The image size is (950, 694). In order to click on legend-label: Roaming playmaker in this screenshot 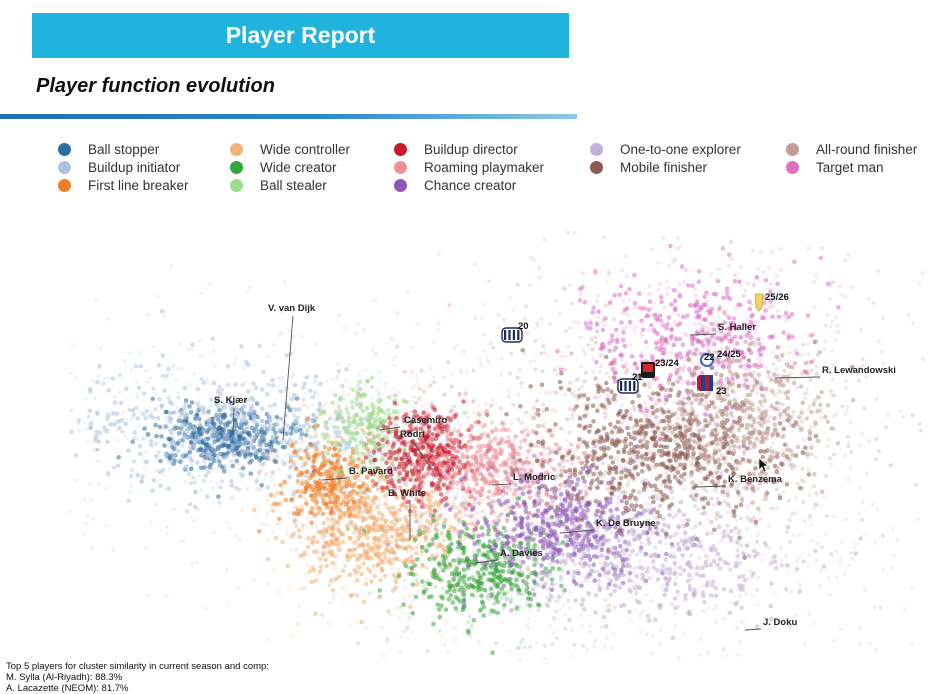, I will do `click(484, 167)`.